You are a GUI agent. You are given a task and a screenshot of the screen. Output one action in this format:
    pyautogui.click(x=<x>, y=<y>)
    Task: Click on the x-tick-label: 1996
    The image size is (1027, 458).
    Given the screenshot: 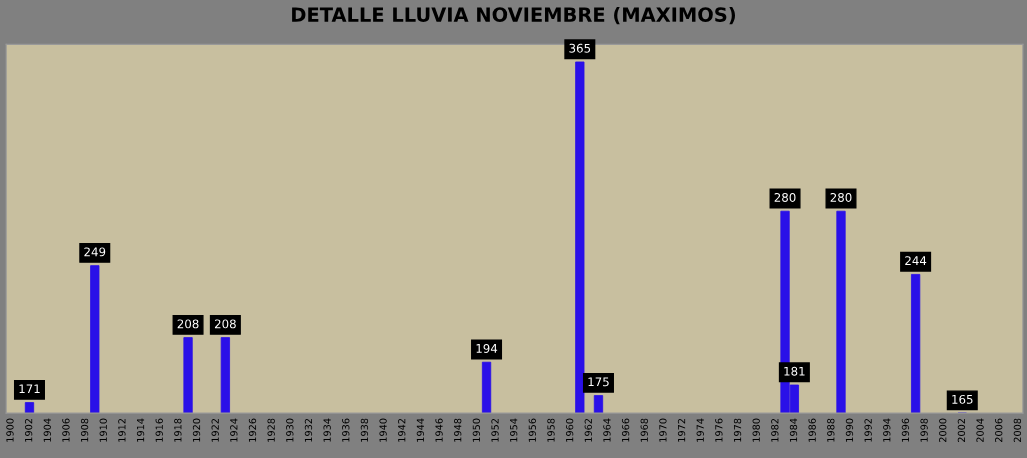 What is the action you would take?
    pyautogui.click(x=905, y=430)
    